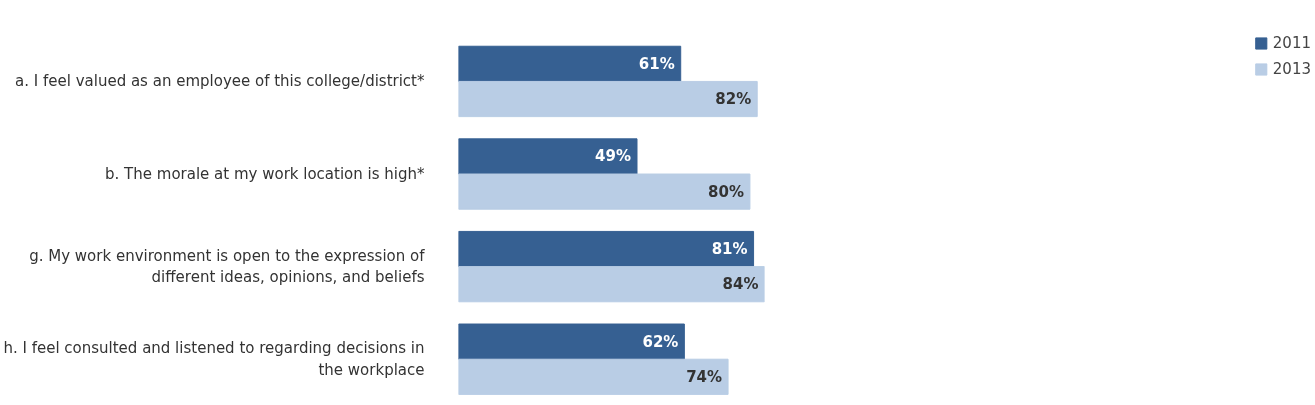 This screenshot has width=1315, height=405. I want to click on data-label: 82%, so click(733, 99).